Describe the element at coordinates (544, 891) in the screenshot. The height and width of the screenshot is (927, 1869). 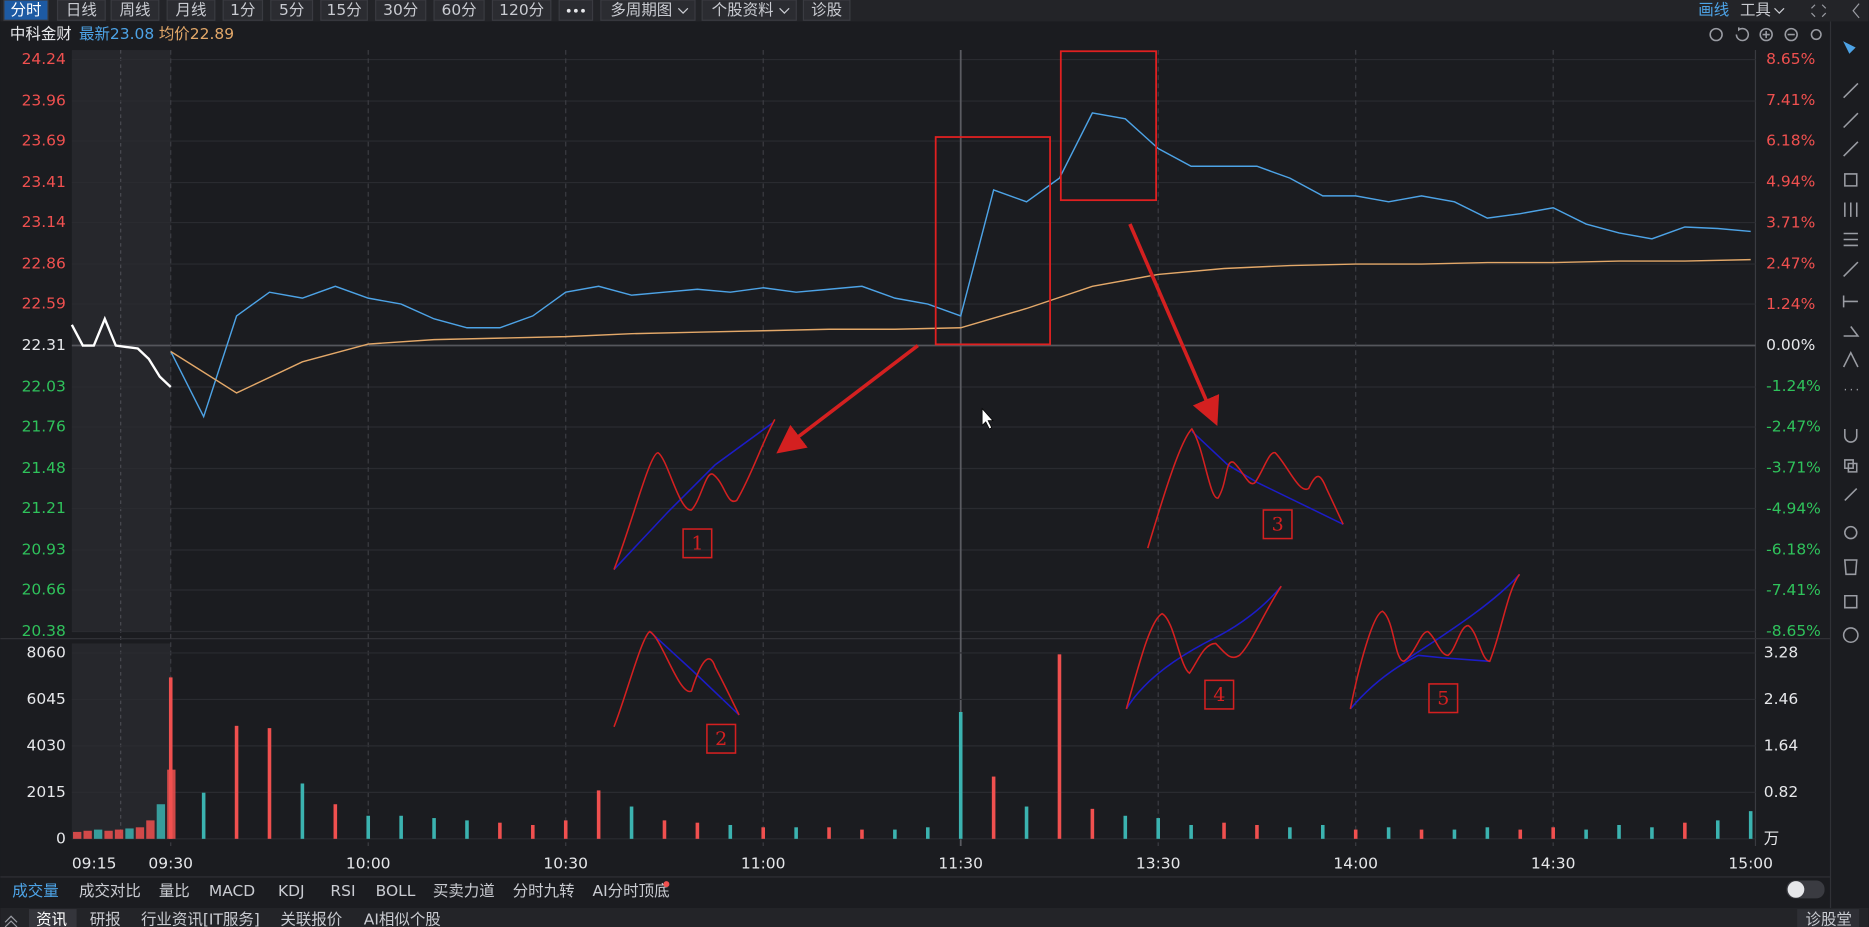
I see `indicator-tab: 分时九转` at that location.